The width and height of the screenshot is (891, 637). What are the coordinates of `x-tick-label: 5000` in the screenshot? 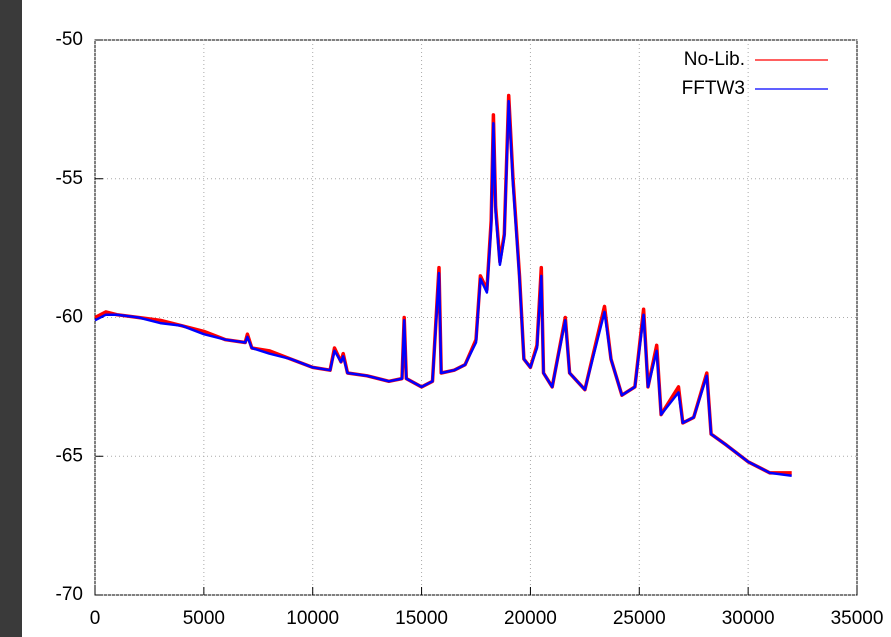 It's located at (204, 618).